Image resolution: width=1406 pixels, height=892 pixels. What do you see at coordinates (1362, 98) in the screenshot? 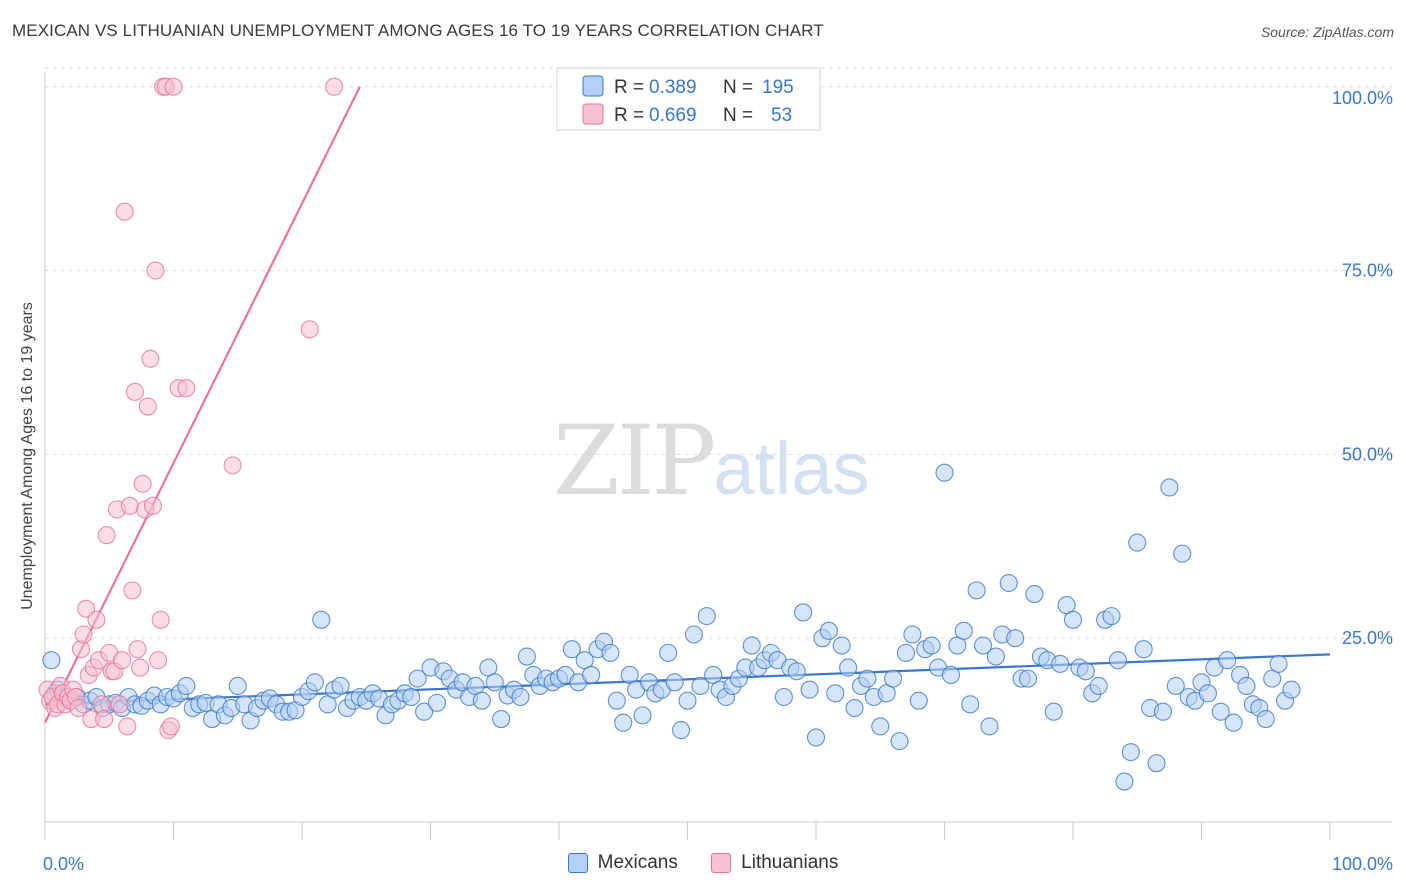
I see `y-tick-label-100: 100.0%` at bounding box center [1362, 98].